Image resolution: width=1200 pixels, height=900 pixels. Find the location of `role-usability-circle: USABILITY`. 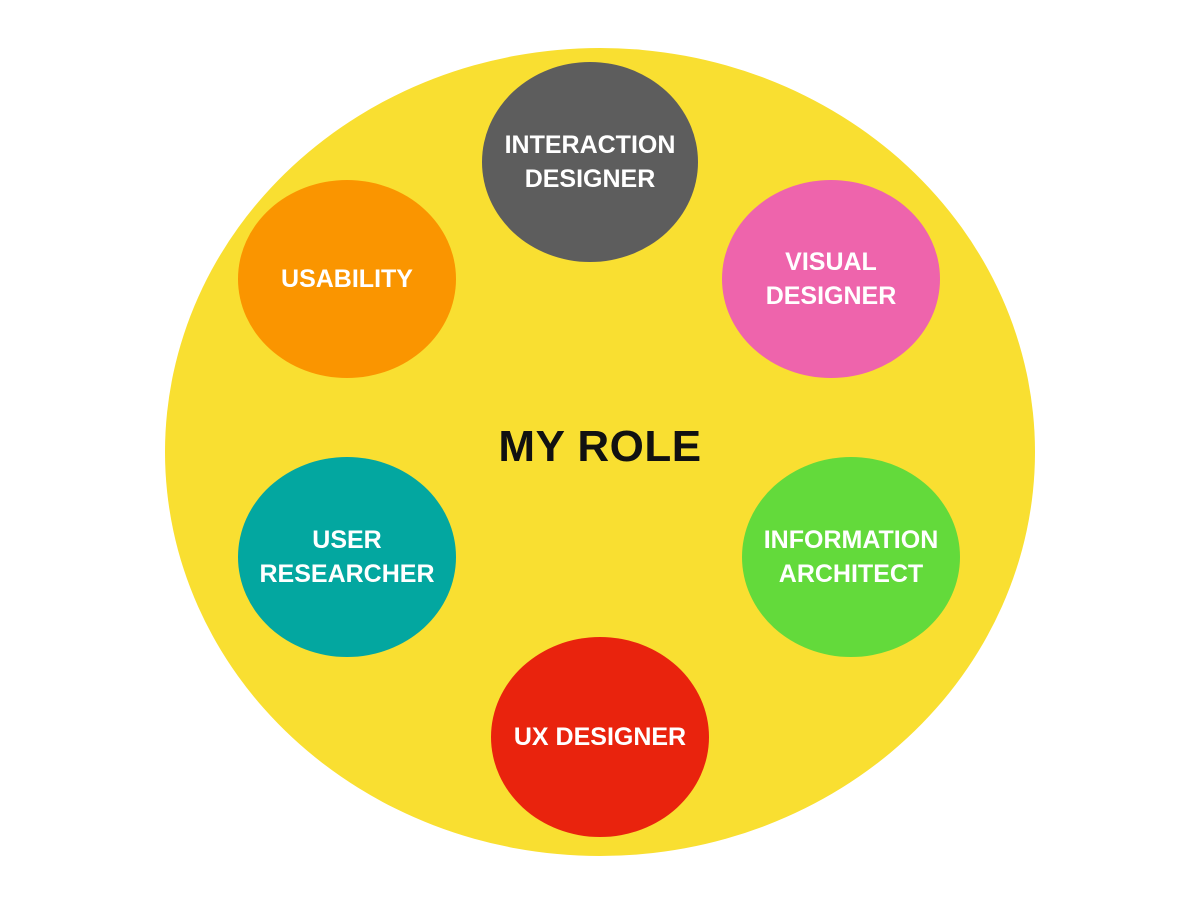

role-usability-circle: USABILITY is located at coordinates (347, 279).